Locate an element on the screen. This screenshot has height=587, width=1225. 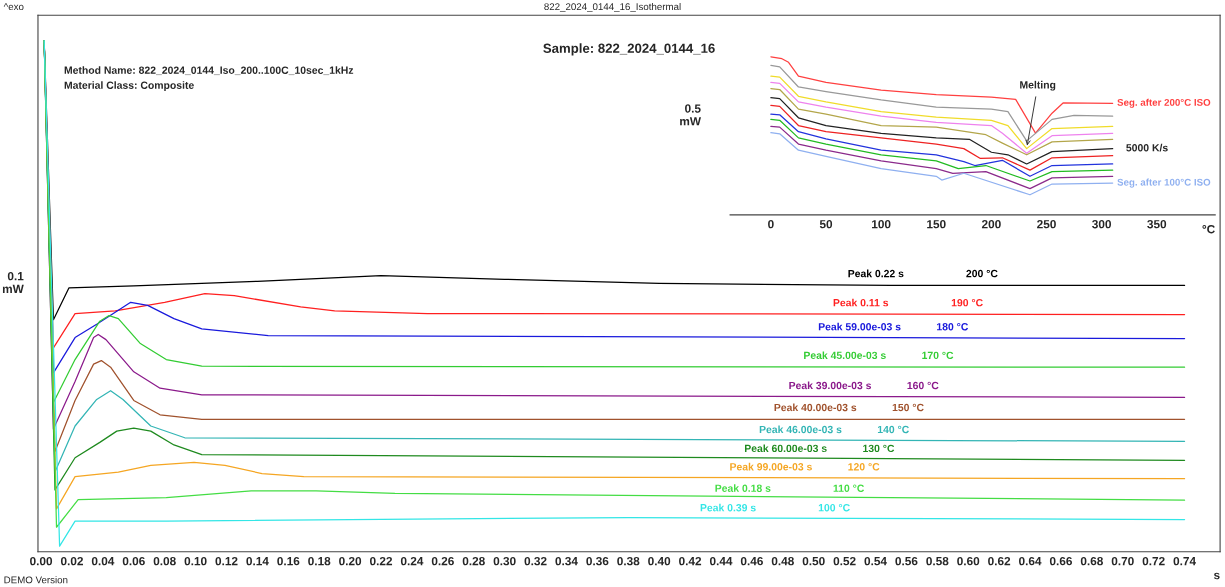
annotation: Melting is located at coordinates (1038, 85).